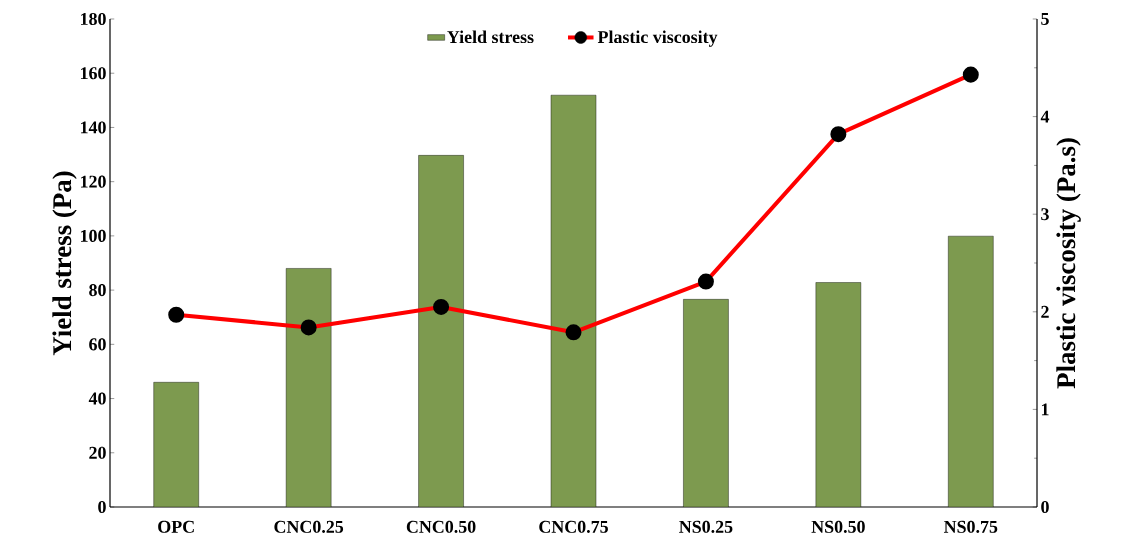  What do you see at coordinates (441, 526) in the screenshot?
I see `x-tick-label: CNC0.50` at bounding box center [441, 526].